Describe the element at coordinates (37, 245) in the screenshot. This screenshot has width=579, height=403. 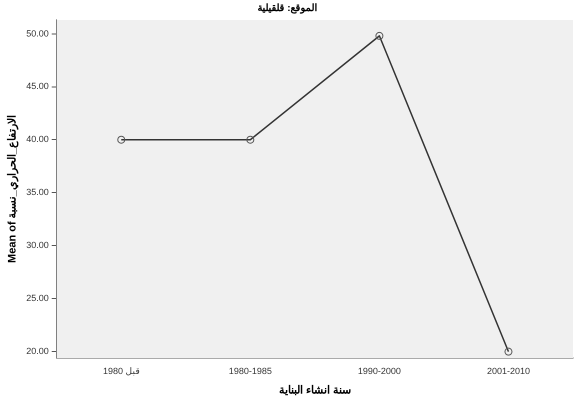
I see `y-tick-label: 30.00` at that location.